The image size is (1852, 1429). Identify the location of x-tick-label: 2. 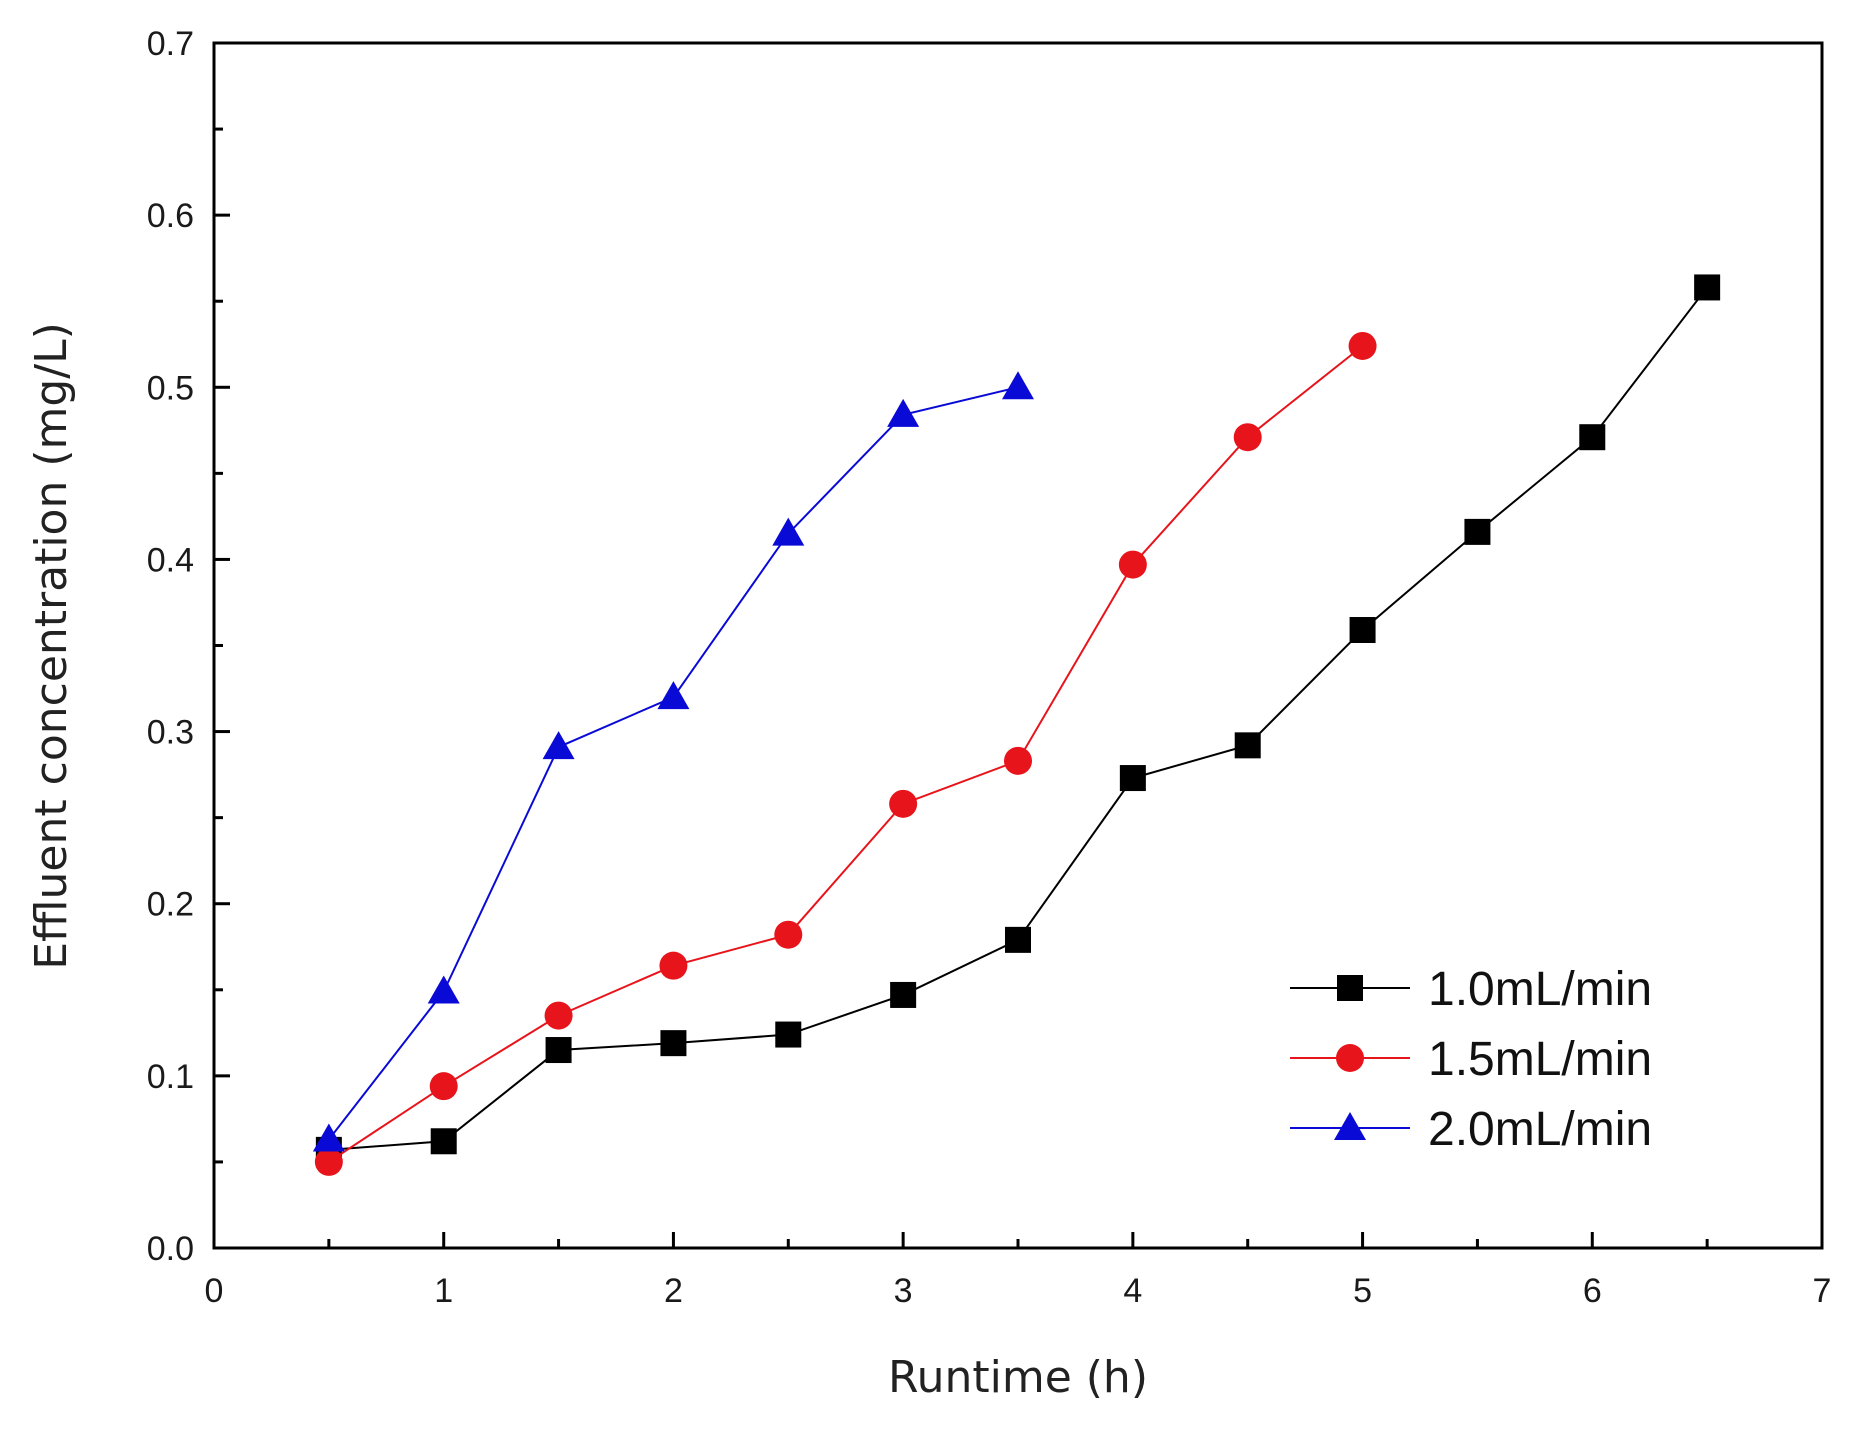
(673, 1291).